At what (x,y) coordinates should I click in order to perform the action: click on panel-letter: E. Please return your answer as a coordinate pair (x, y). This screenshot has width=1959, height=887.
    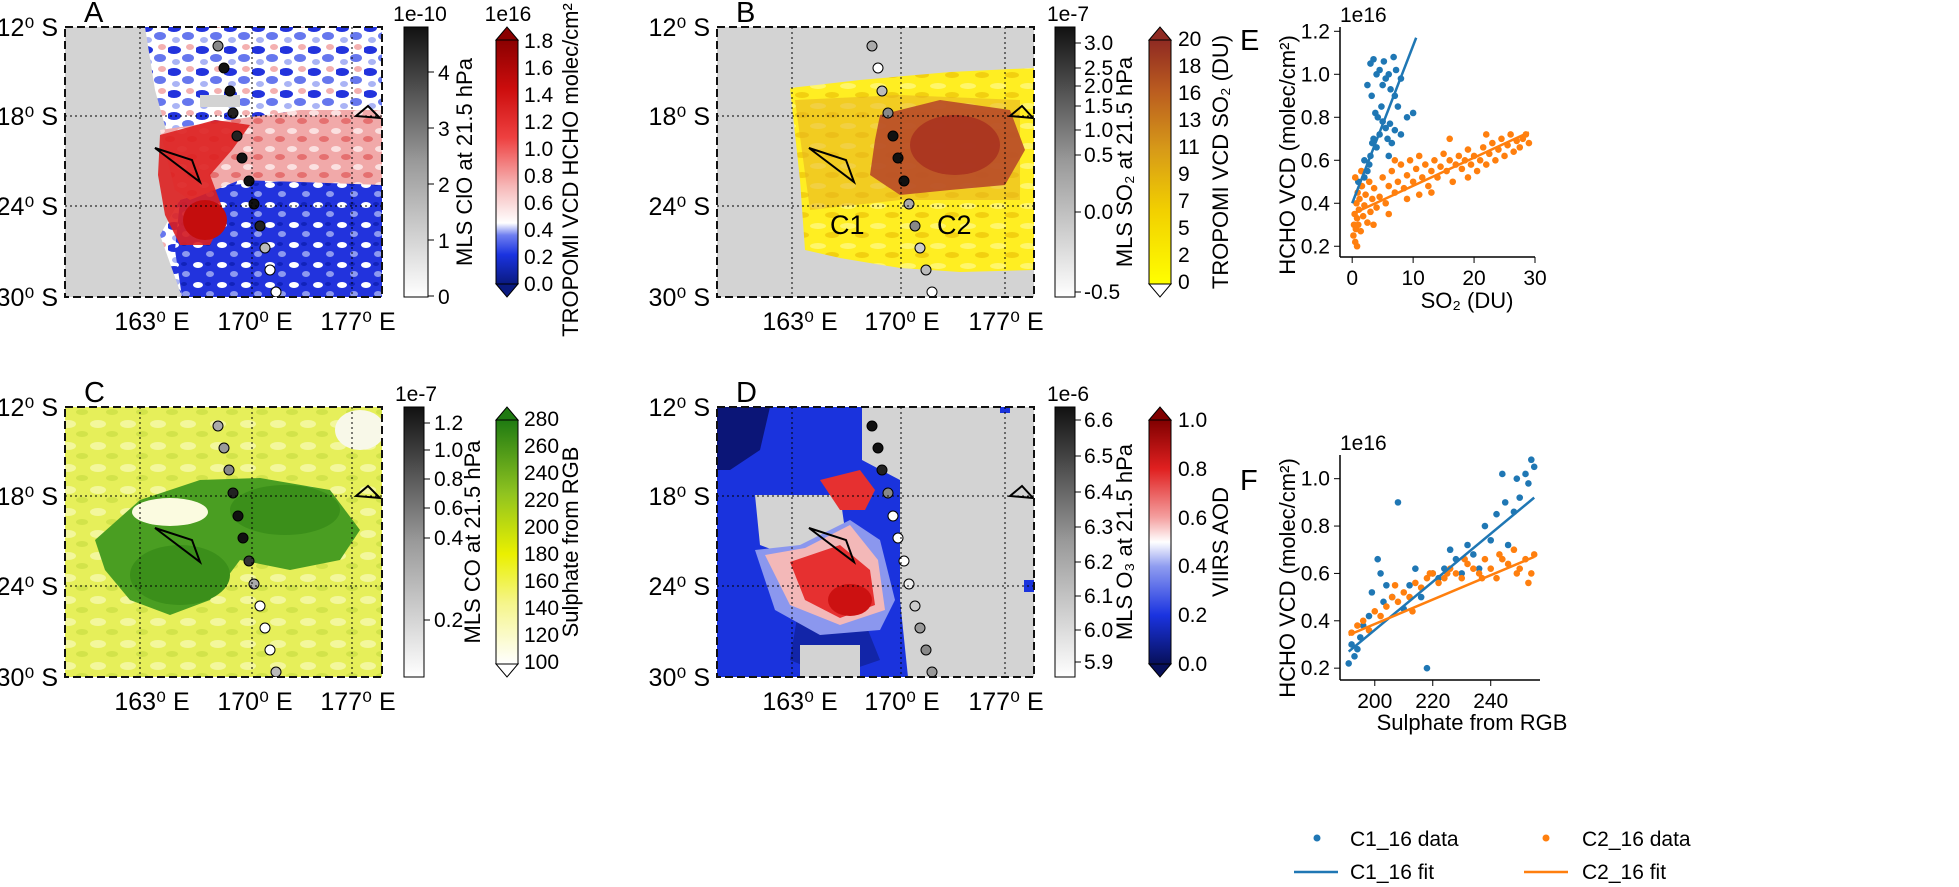
    Looking at the image, I should click on (1249, 41).